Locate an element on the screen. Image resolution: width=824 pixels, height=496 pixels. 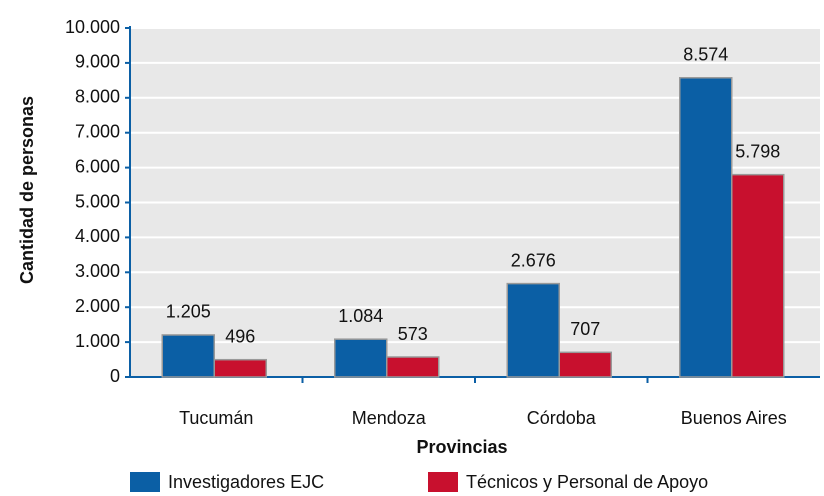
legend-label: Técnicos y Personal de Apoyo is located at coordinates (587, 482).